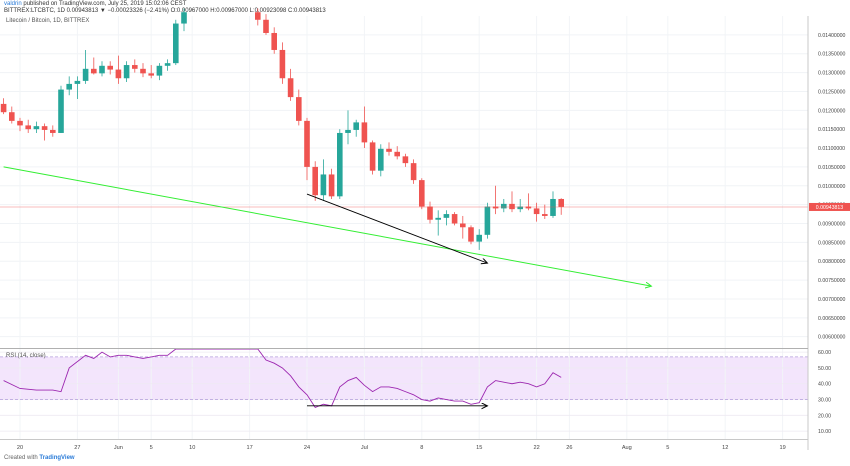 The width and height of the screenshot is (850, 466). What do you see at coordinates (824, 353) in the screenshot?
I see `rsi-tick-label: 60.00` at bounding box center [824, 353].